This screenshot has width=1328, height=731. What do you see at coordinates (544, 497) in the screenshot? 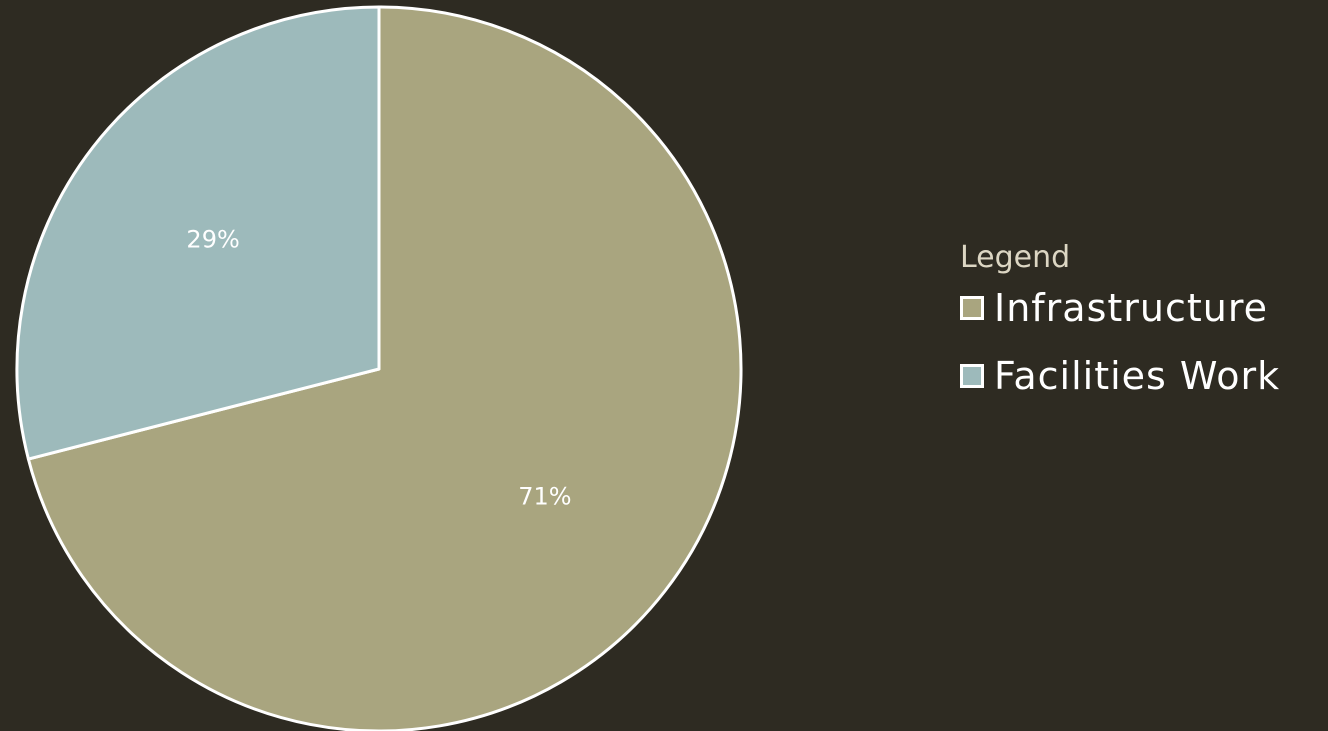
I see `slice-label-infrastructure: 71%` at bounding box center [544, 497].